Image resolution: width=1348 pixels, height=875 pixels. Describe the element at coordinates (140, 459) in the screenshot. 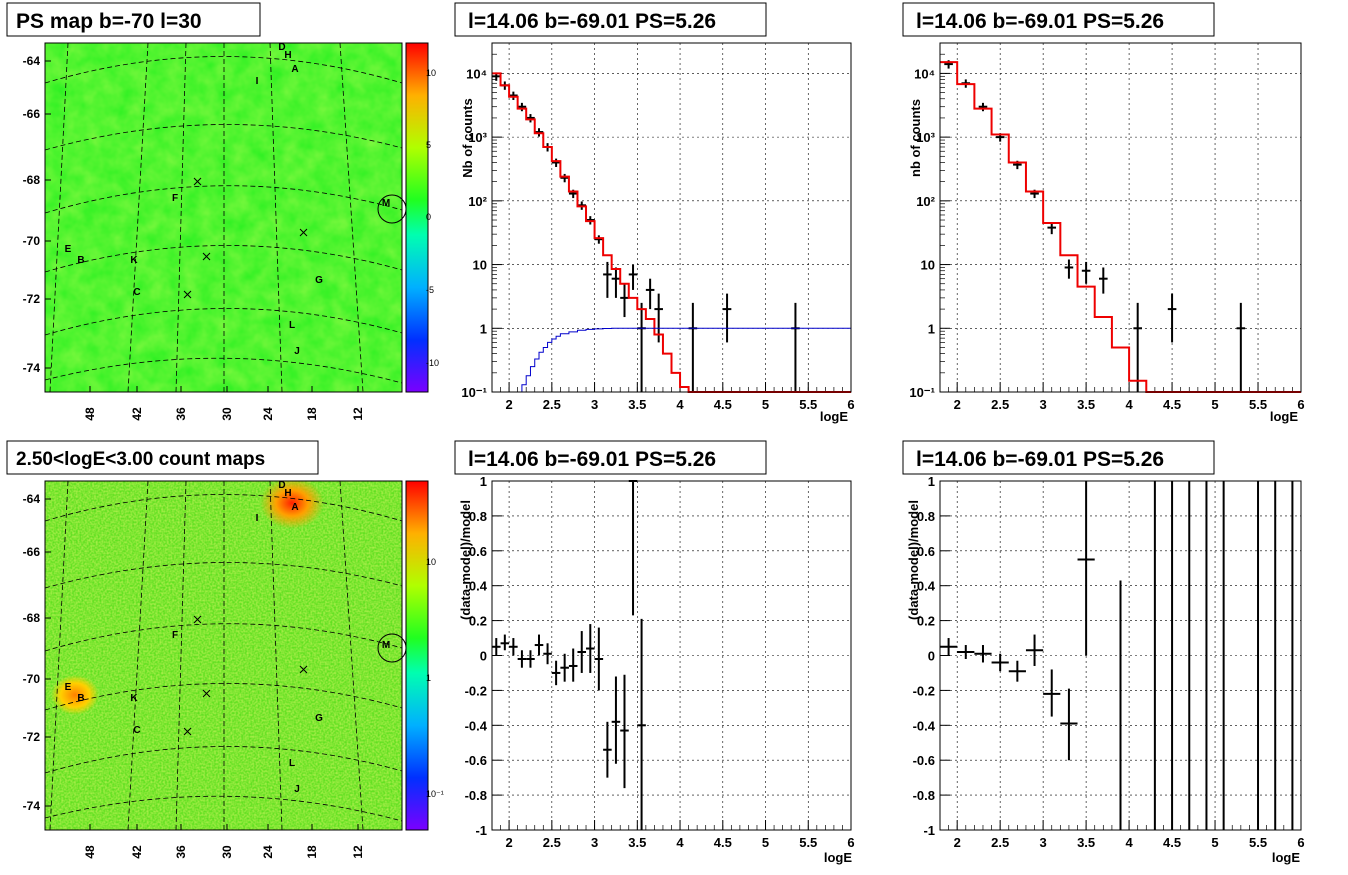

I see `map2-title: 2.50<logE<3.00 count maps` at that location.